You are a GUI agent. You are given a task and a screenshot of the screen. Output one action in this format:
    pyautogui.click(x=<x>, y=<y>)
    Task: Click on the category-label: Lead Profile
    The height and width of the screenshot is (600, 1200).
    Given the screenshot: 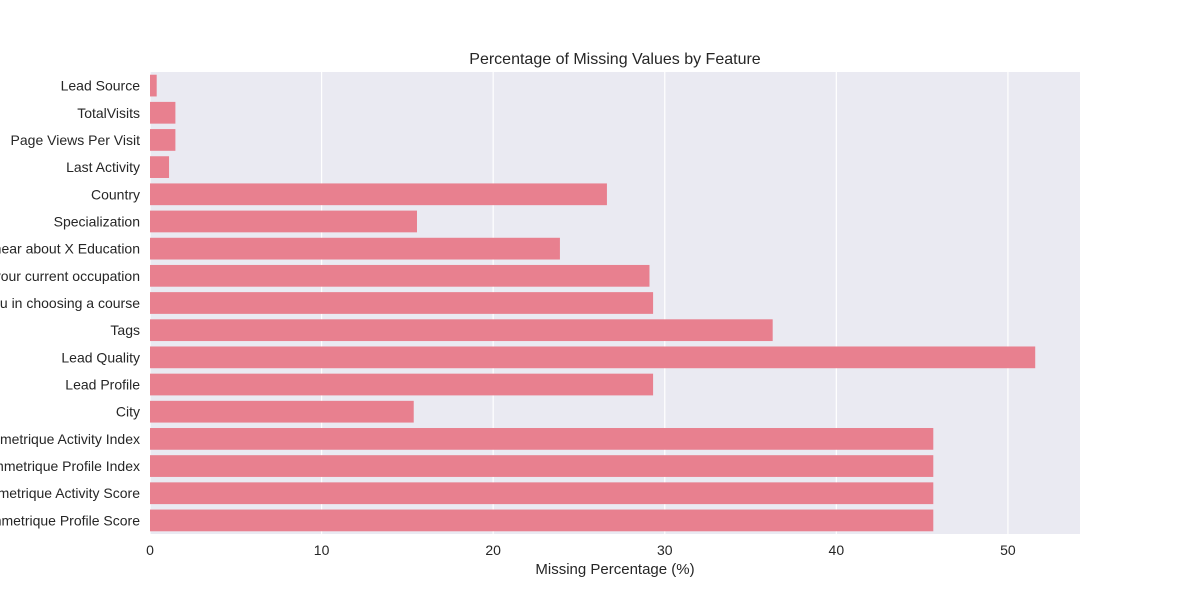 What is the action you would take?
    pyautogui.click(x=102, y=385)
    